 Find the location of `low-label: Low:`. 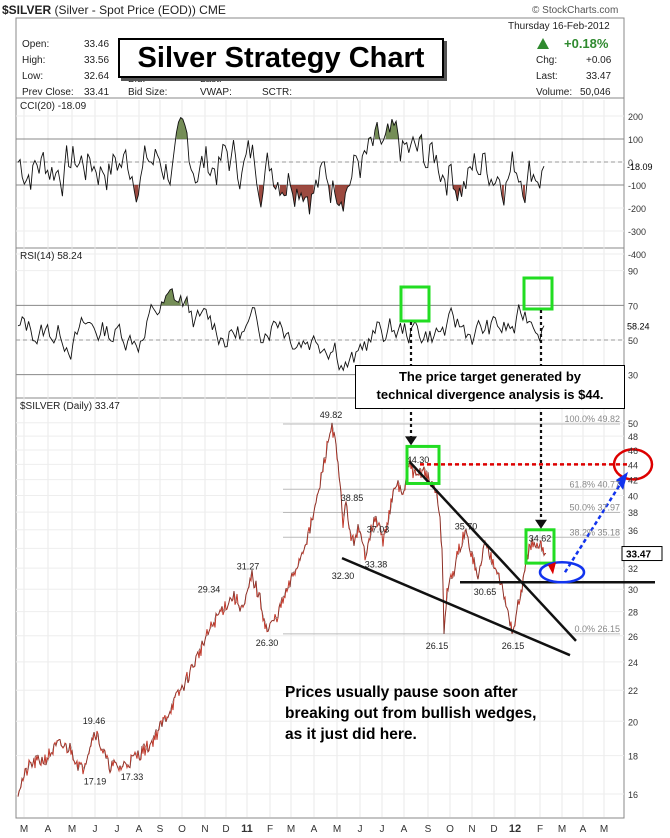

low-label: Low: is located at coordinates (33, 76).